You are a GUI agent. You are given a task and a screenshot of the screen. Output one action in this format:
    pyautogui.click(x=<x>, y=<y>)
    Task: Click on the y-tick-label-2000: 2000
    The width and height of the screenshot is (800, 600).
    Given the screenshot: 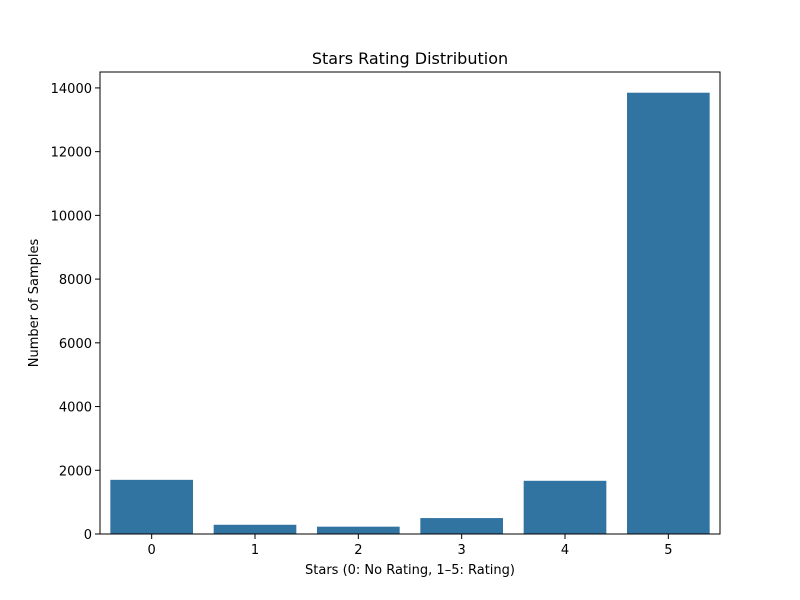 What is the action you would take?
    pyautogui.click(x=75, y=471)
    